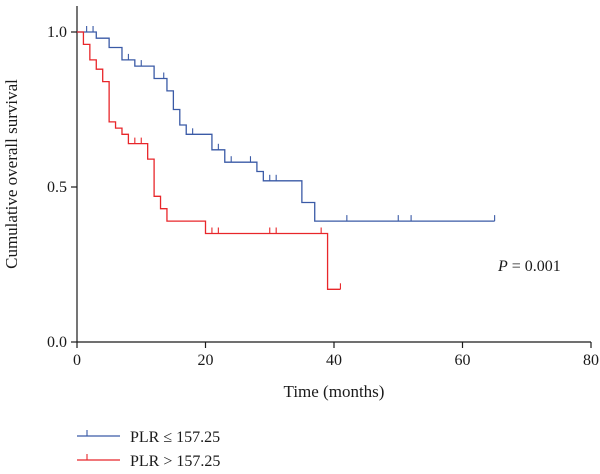 This screenshot has width=600, height=474. I want to click on p-value-annotation: P = 0.001, so click(529, 266).